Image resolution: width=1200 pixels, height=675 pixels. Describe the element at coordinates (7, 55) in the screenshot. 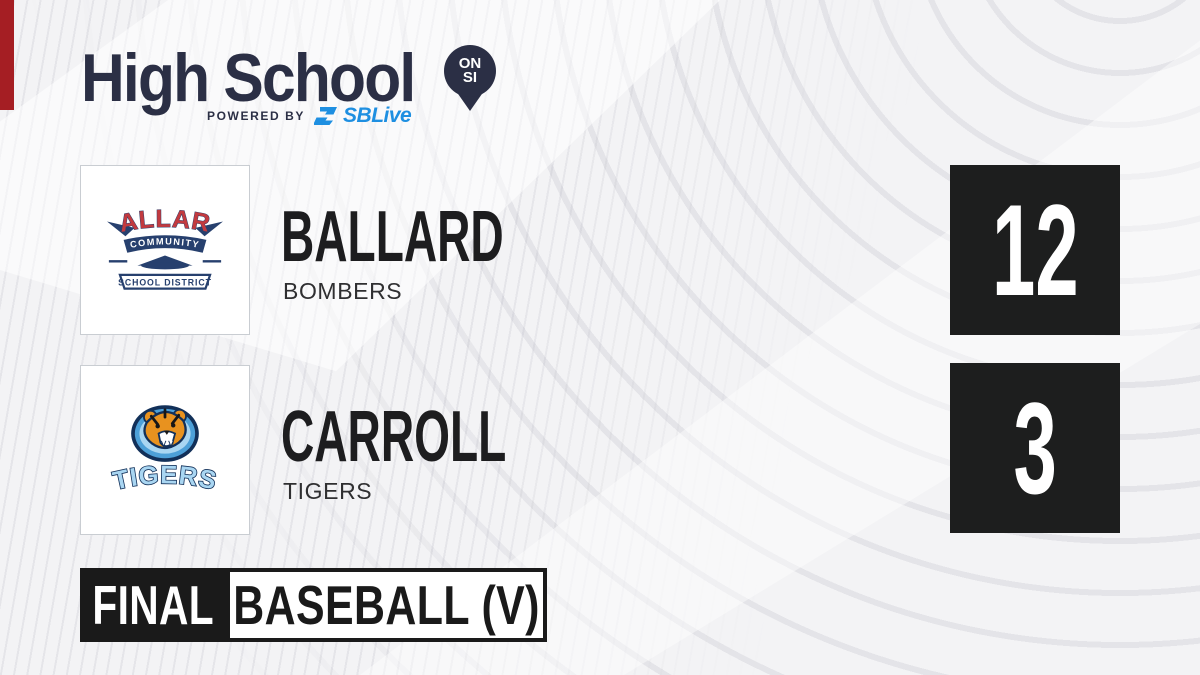

I see `red-accent-bar` at that location.